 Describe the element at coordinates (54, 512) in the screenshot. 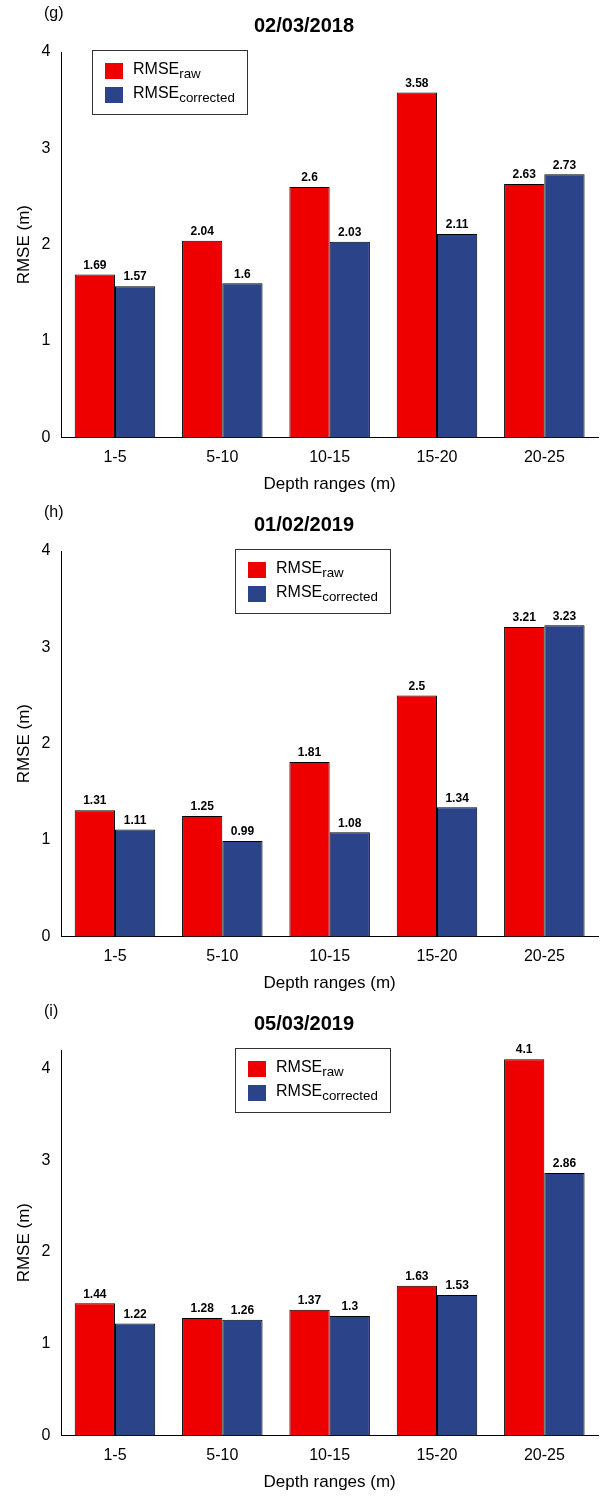

I see `text: (h)` at that location.